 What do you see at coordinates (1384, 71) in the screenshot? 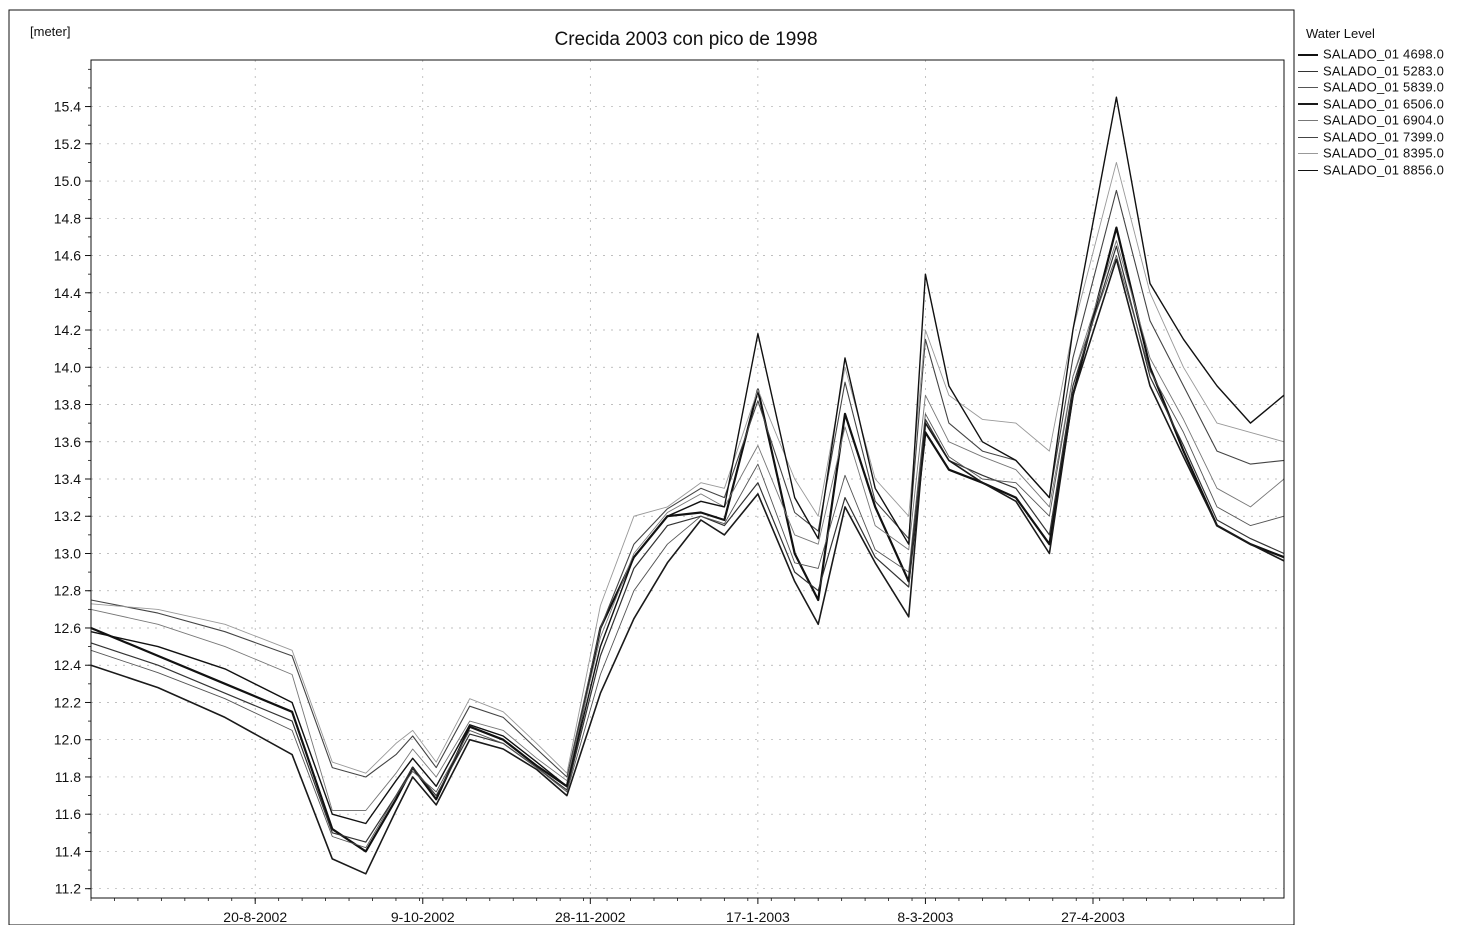
I see `legend-label: SALADO_01 5283.0` at bounding box center [1384, 71].